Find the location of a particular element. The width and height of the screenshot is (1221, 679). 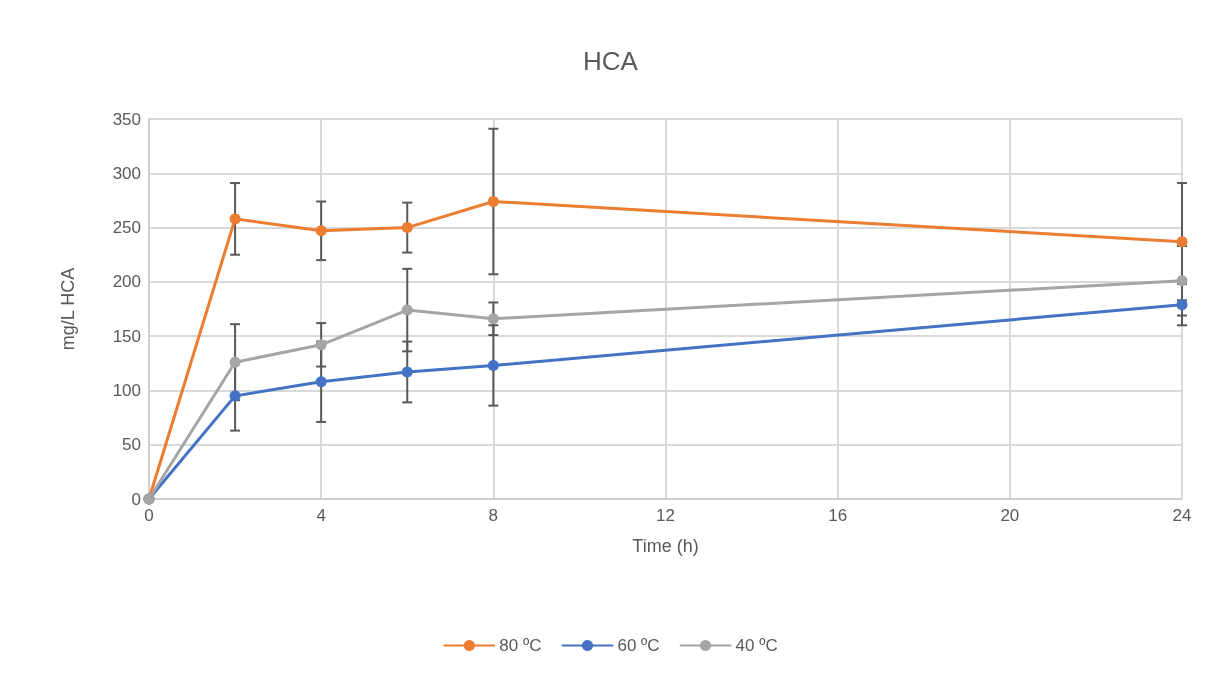

chart-title: HCA is located at coordinates (611, 61).